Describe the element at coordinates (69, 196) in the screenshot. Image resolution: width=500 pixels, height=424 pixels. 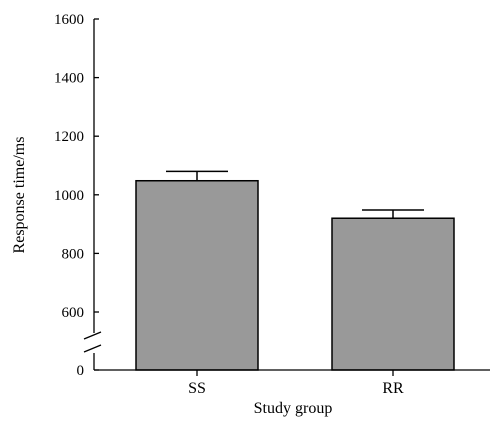
I see `y-tick-label: 1000` at that location.